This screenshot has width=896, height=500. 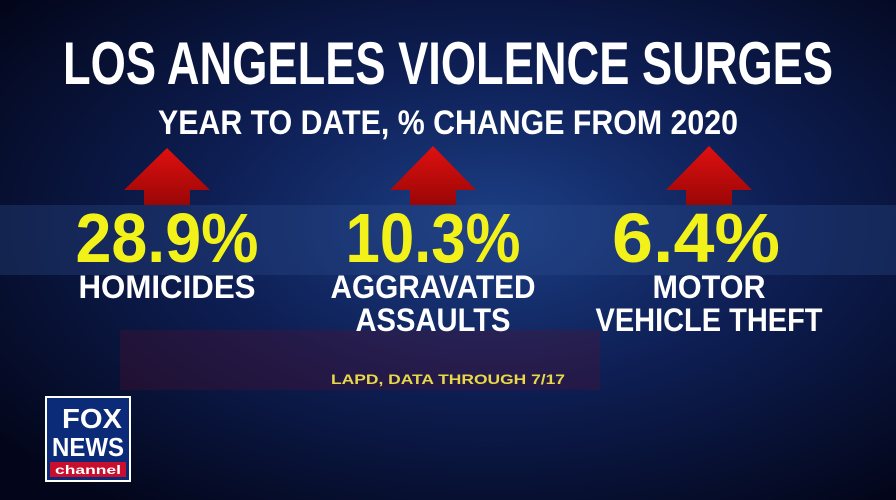 I want to click on logo-band, so click(x=88, y=469).